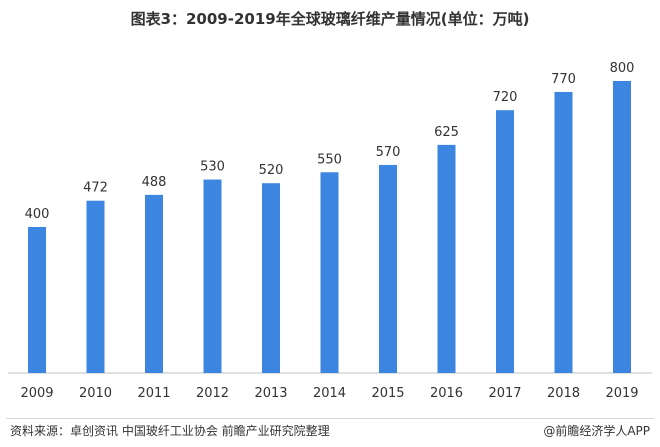  What do you see at coordinates (329, 393) in the screenshot?
I see `x-tick-2014: 2014` at bounding box center [329, 393].